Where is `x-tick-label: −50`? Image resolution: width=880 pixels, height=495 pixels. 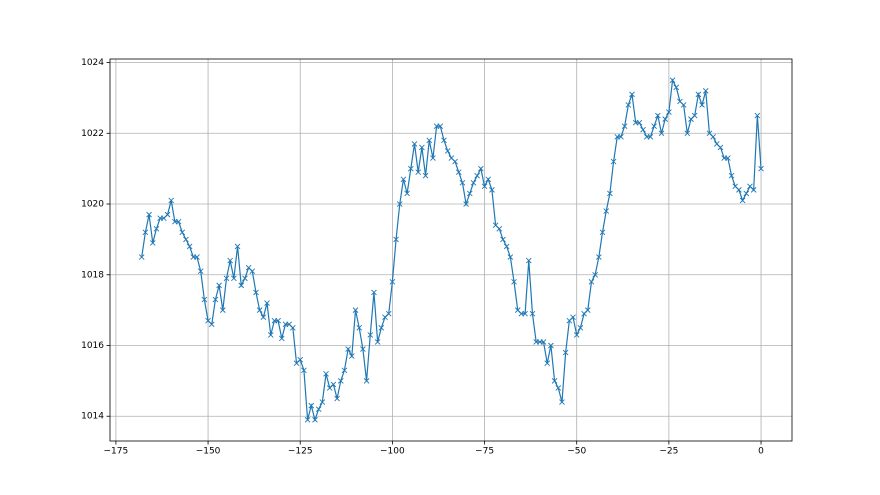
x-tick-label: −50 is located at coordinates (576, 452).